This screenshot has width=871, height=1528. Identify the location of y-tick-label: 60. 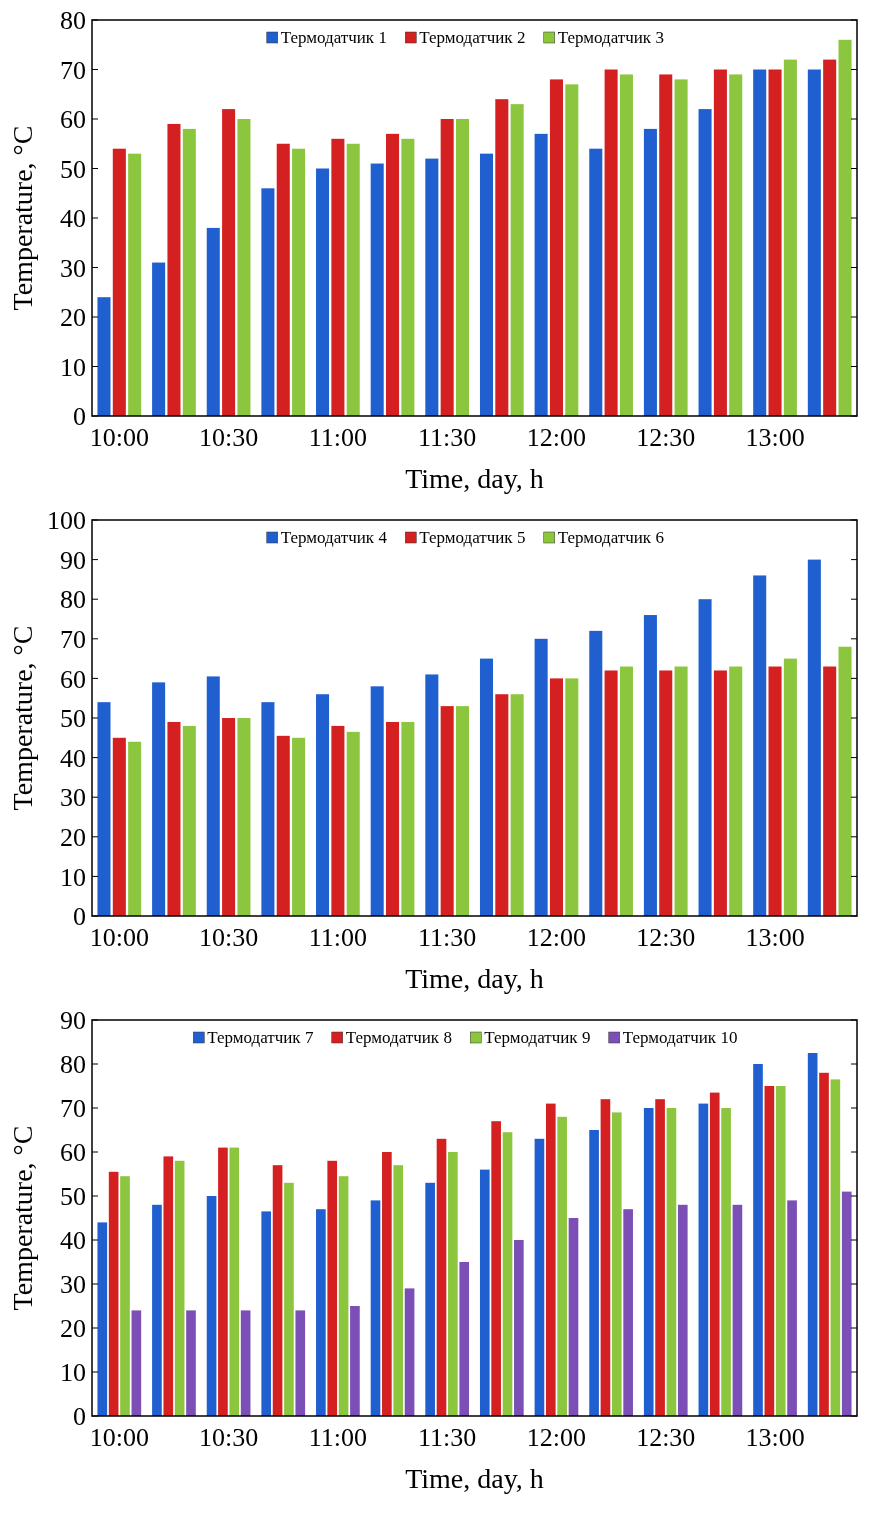
(73, 679).